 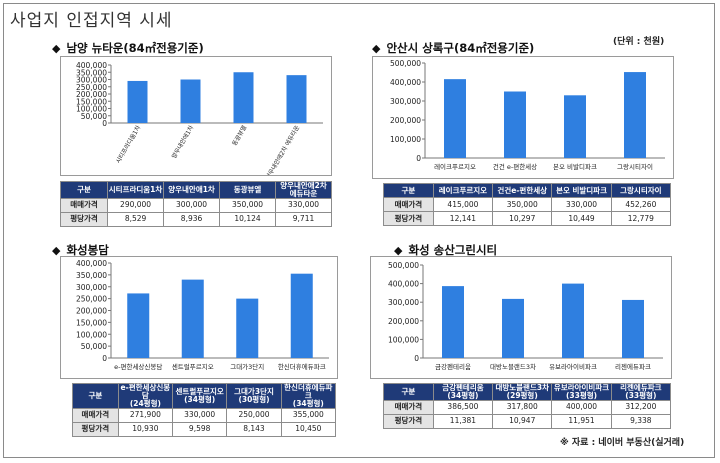 What do you see at coordinates (455, 166) in the screenshot?
I see `x-tick-label: 레이크푸르지오` at bounding box center [455, 166].